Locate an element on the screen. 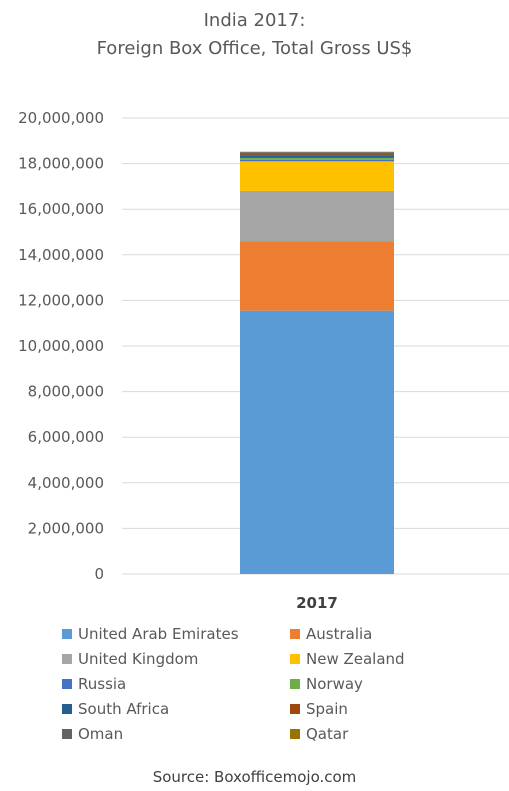 The height and width of the screenshot is (791, 509). legend-item: Russia is located at coordinates (94, 684).